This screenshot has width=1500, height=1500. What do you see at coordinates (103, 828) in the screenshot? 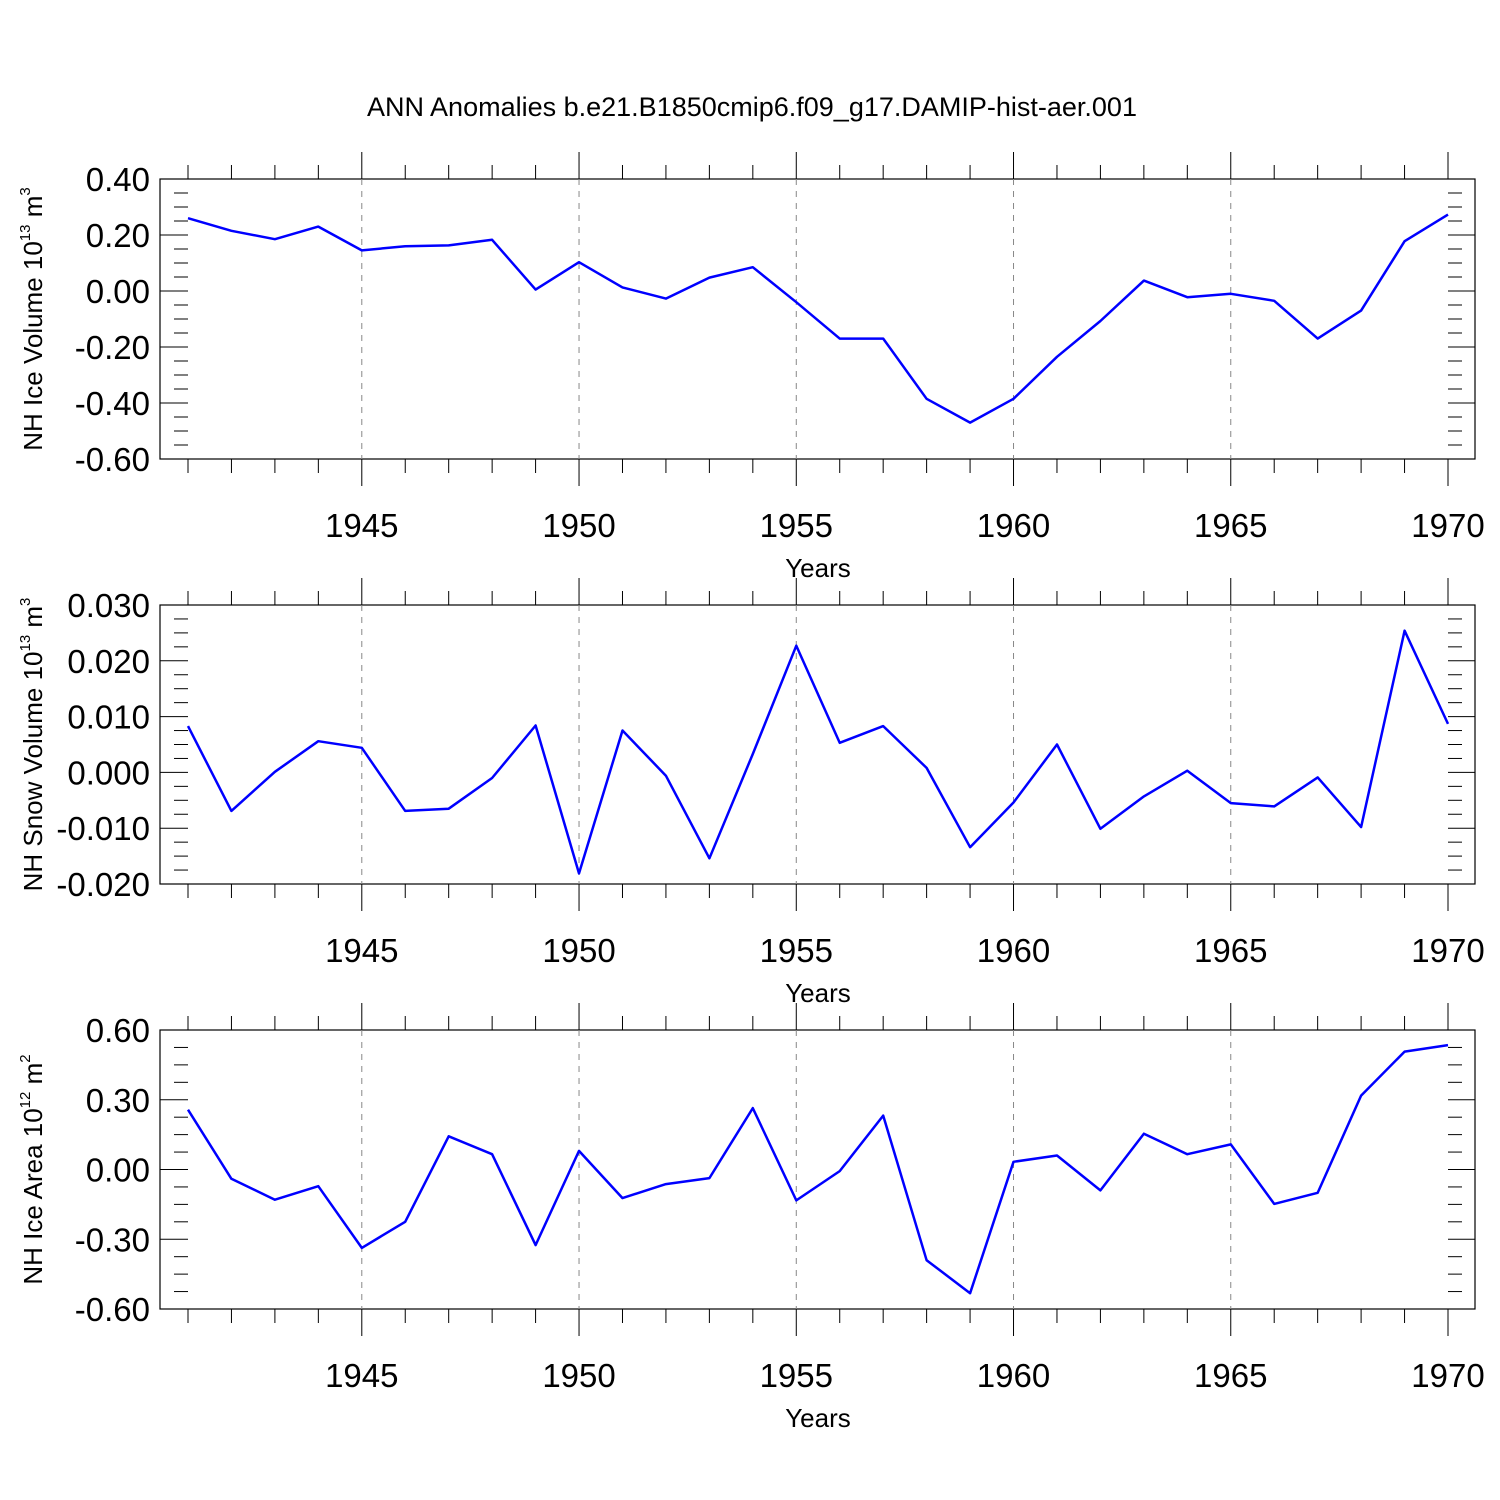
I see `y-tick-label: -0.010` at bounding box center [103, 828].